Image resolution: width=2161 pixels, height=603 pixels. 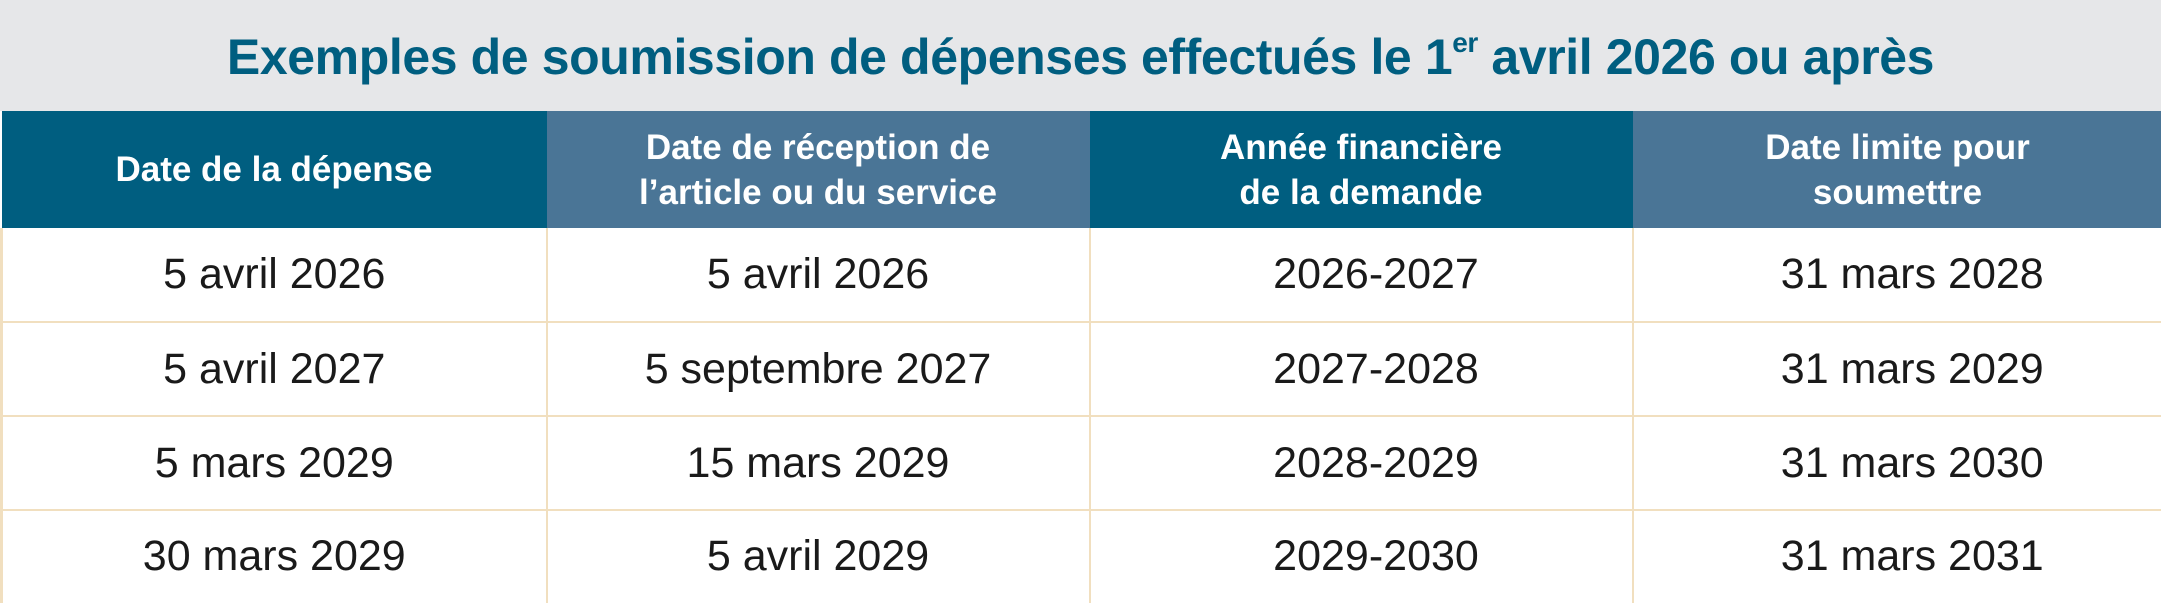 What do you see at coordinates (1706, 56) in the screenshot?
I see `title-text-end: avril 2026 ou après` at bounding box center [1706, 56].